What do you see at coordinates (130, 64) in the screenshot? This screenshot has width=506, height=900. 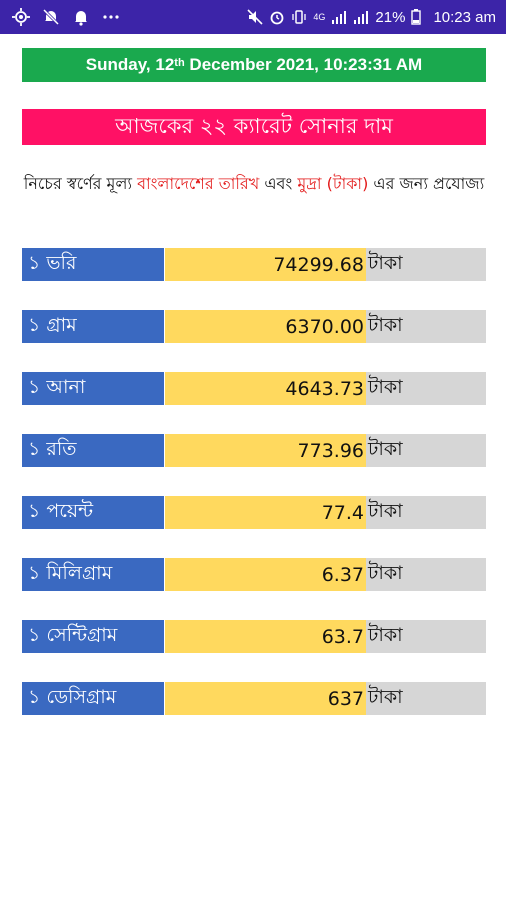 I see `date-text-weekday: Sunday, 12` at bounding box center [130, 64].